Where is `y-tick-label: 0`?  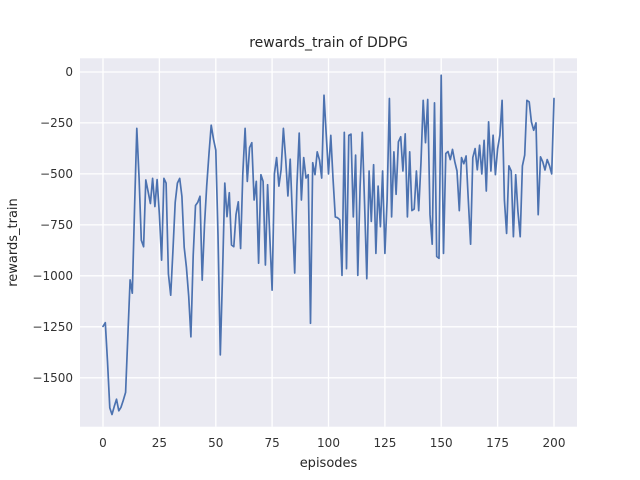 y-tick-label: 0 is located at coordinates (69, 72).